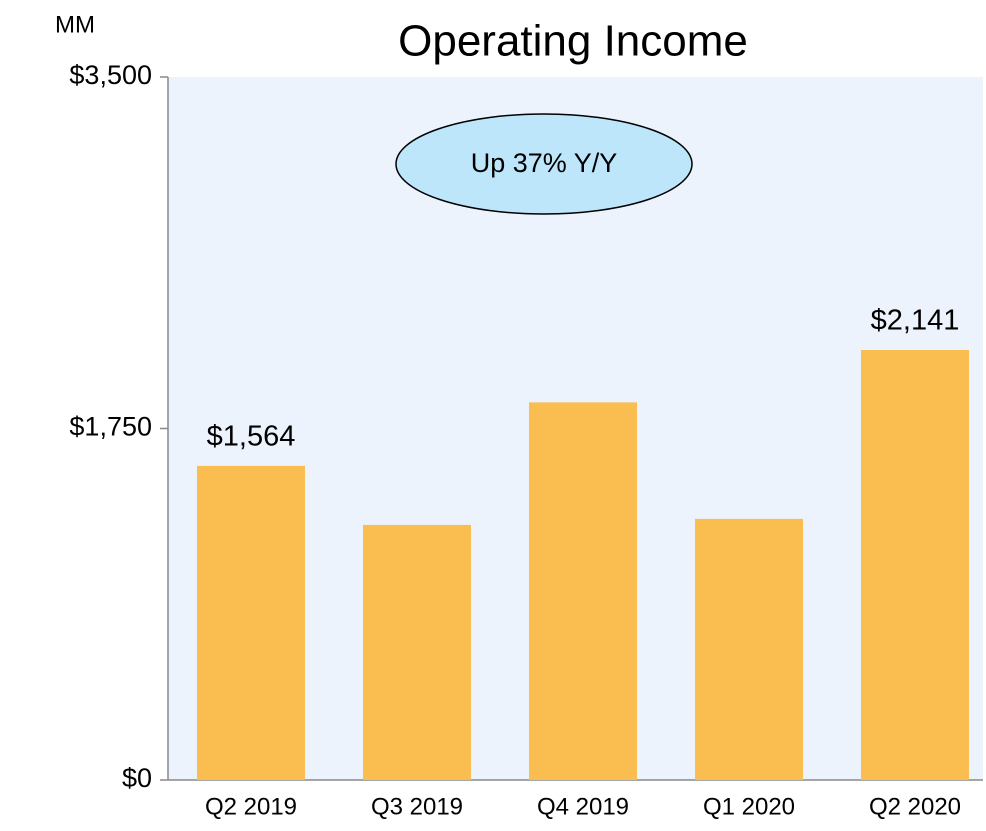 The width and height of the screenshot is (986, 831). What do you see at coordinates (915, 806) in the screenshot?
I see `x-tick-label: Q2 2020` at bounding box center [915, 806].